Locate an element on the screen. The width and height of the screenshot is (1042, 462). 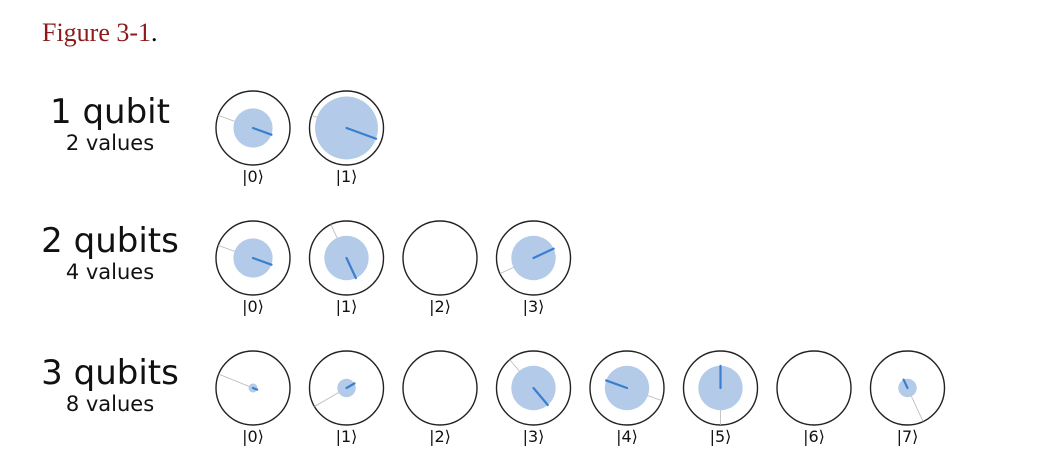
row3-state-0-phase-line is located at coordinates (255, 388).